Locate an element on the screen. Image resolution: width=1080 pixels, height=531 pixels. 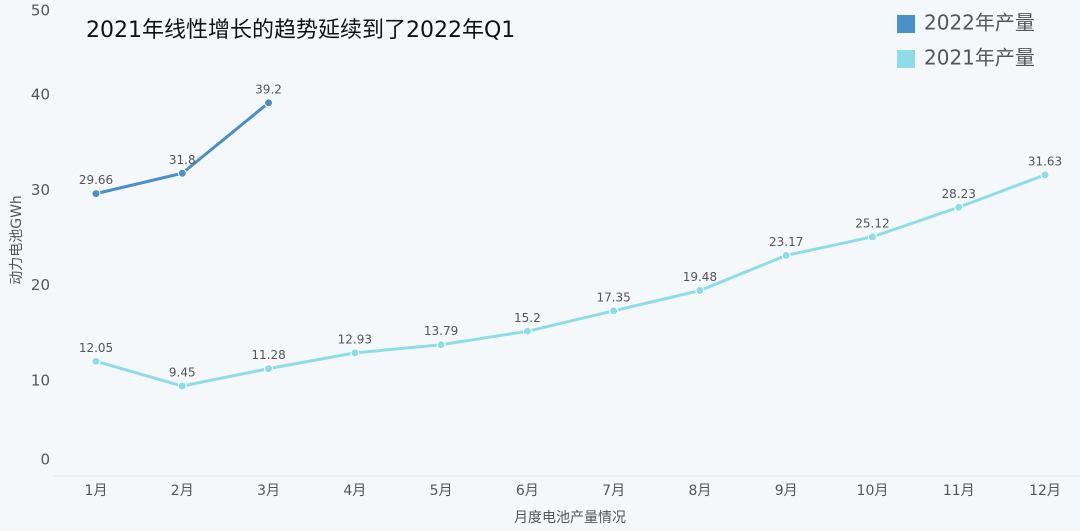
data-label: 28.23 is located at coordinates (959, 194).